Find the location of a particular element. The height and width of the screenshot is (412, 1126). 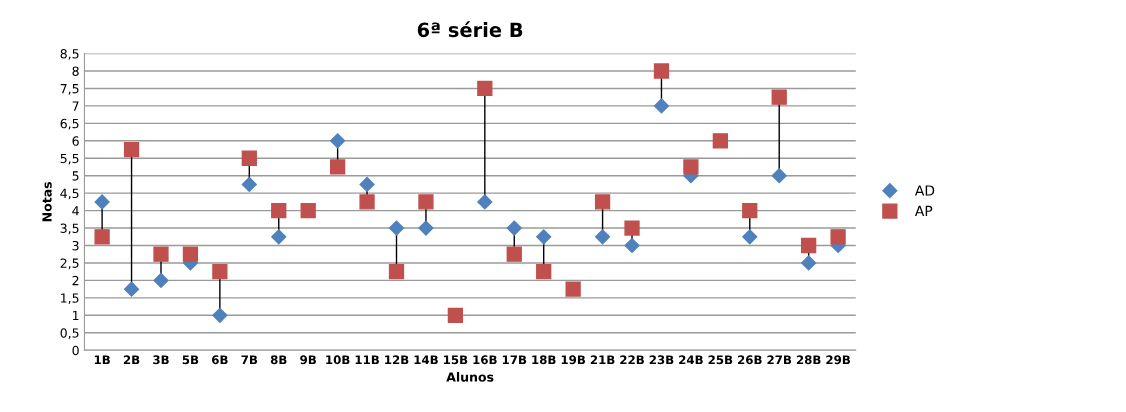

x-tick-label: 7B is located at coordinates (249, 360).